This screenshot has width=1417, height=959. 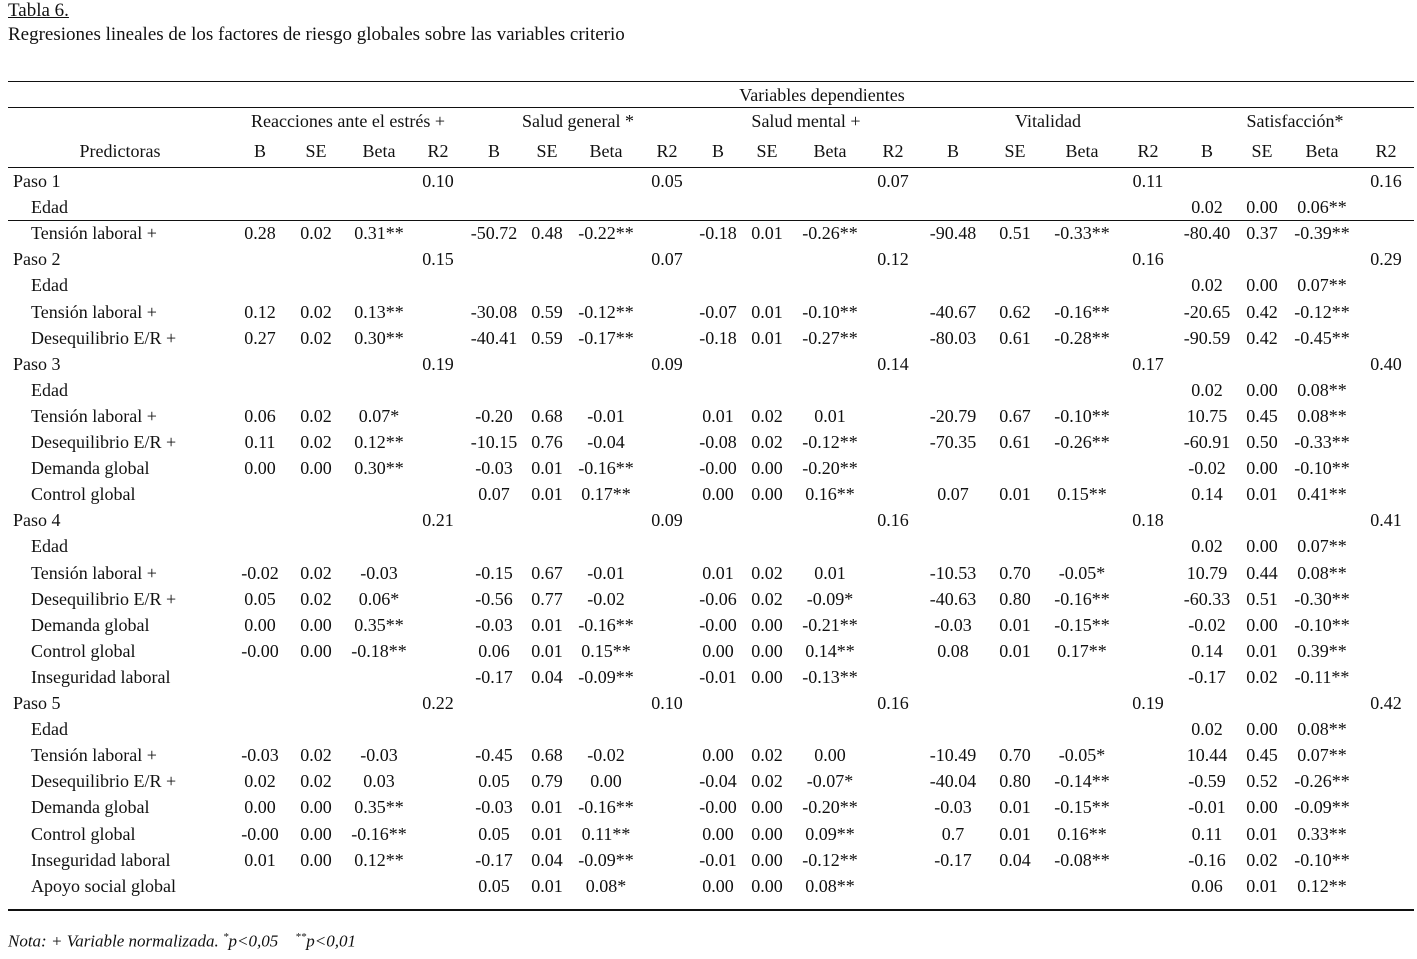 What do you see at coordinates (260, 312) in the screenshot?
I see `b-value: 0.12` at bounding box center [260, 312].